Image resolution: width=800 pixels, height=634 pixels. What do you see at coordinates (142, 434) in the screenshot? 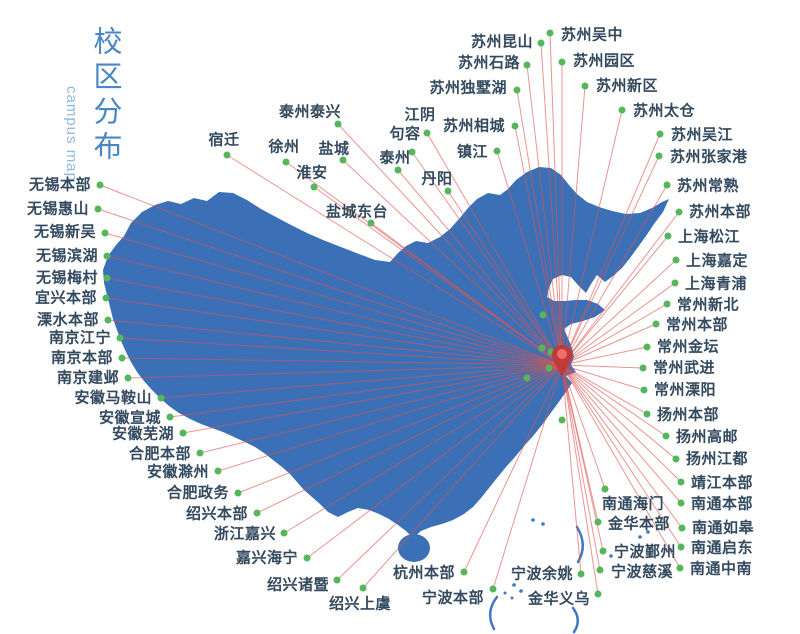
I see `campus-label: 安徽芜湖` at bounding box center [142, 434].